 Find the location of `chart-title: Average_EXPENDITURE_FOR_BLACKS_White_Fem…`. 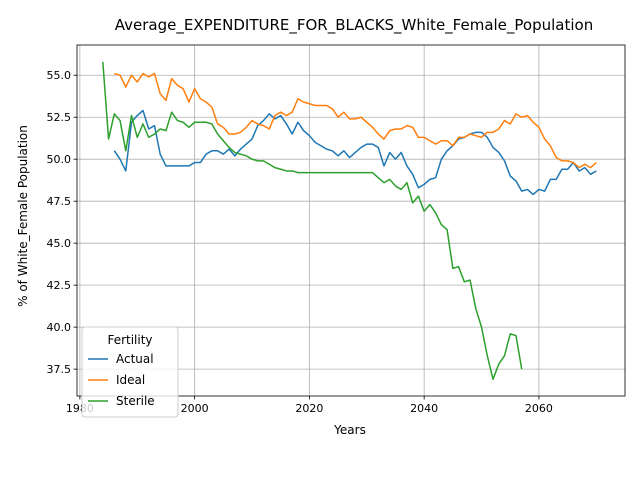

chart-title: Average_EXPENDITURE_FOR_BLACKS_White_Fem… is located at coordinates (354, 25).